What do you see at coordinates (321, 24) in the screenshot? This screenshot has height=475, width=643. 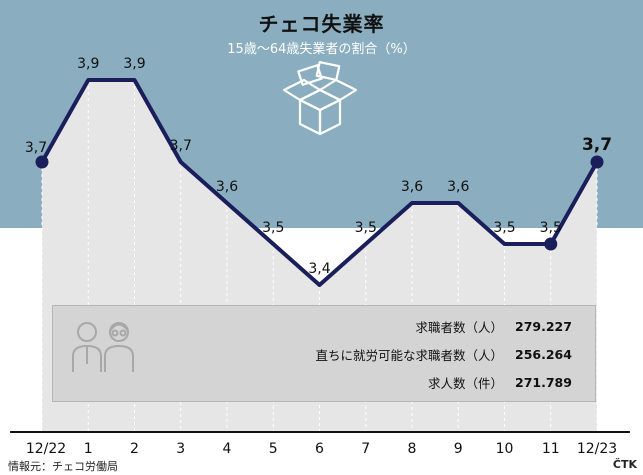 I see `chart-title: チェコ失業率` at bounding box center [321, 24].